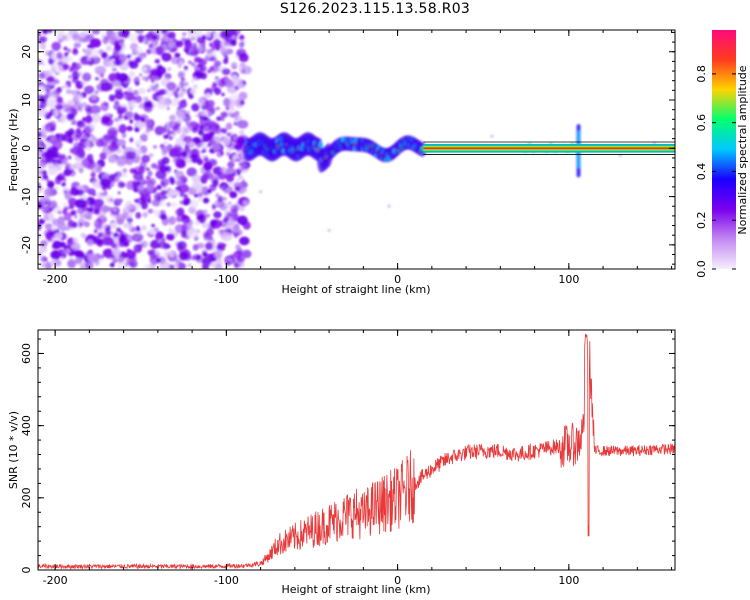 This screenshot has height=600, width=750. I want to click on snr-x-tick-label: -100, so click(226, 580).